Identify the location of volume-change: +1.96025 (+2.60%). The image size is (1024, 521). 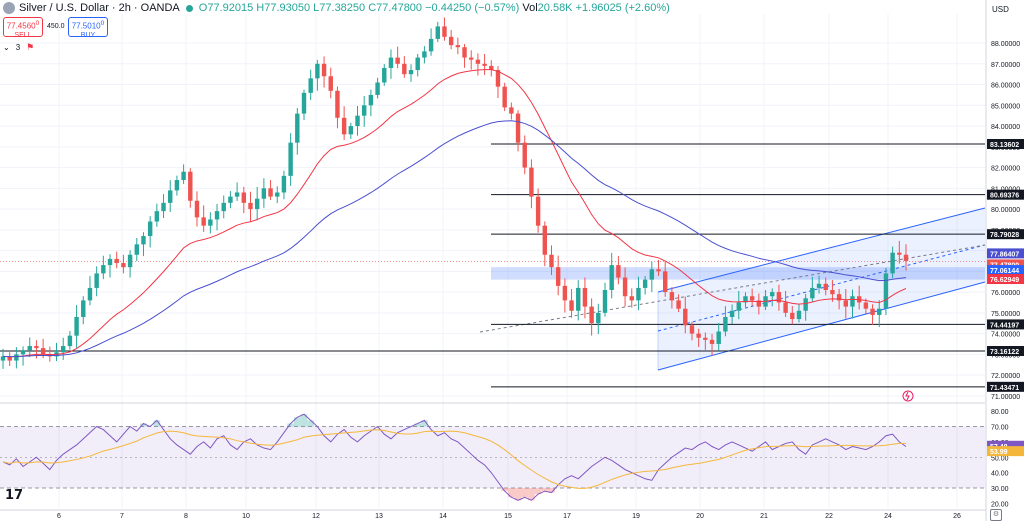
(622, 8).